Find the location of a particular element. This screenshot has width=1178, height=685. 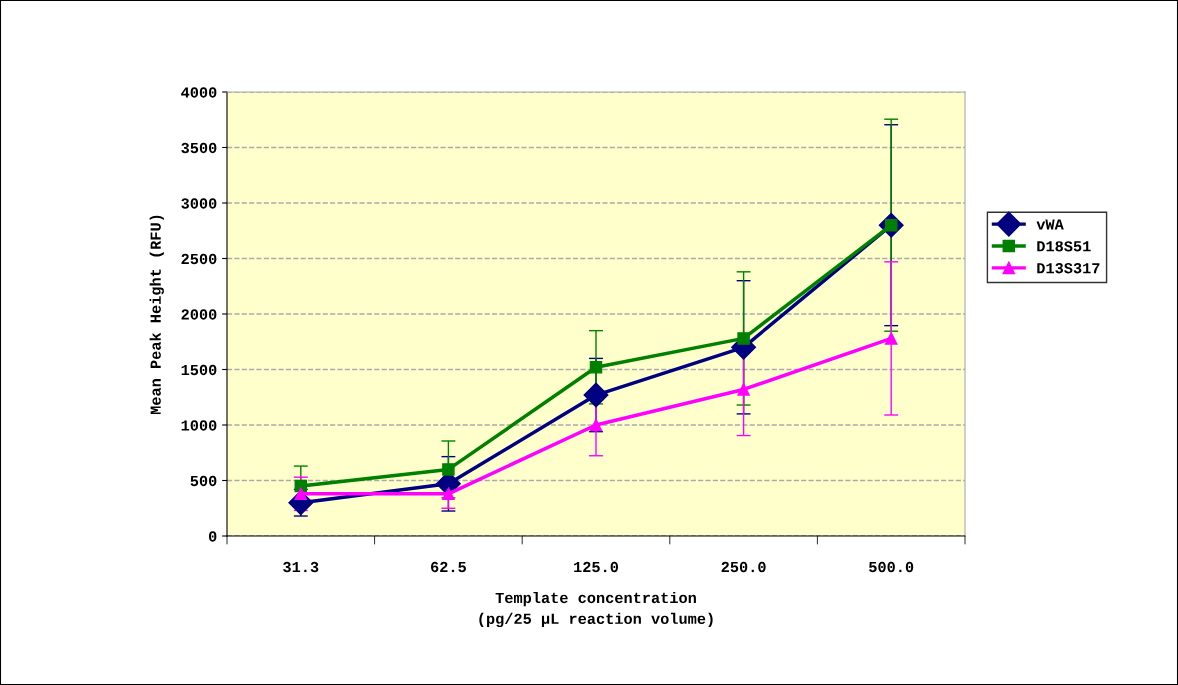

y-axis-title: Mean Peak Height (RFU) is located at coordinates (156, 315).